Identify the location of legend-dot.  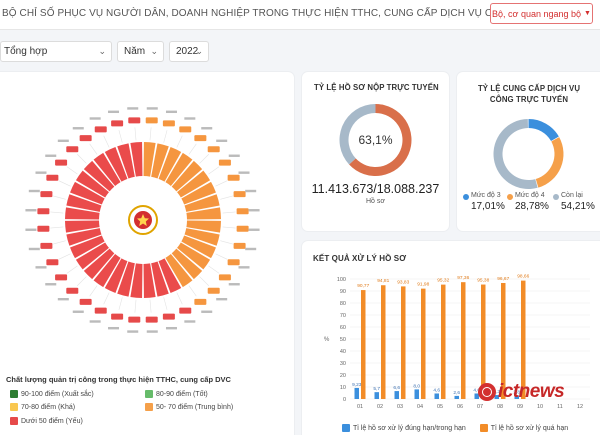
(466, 197).